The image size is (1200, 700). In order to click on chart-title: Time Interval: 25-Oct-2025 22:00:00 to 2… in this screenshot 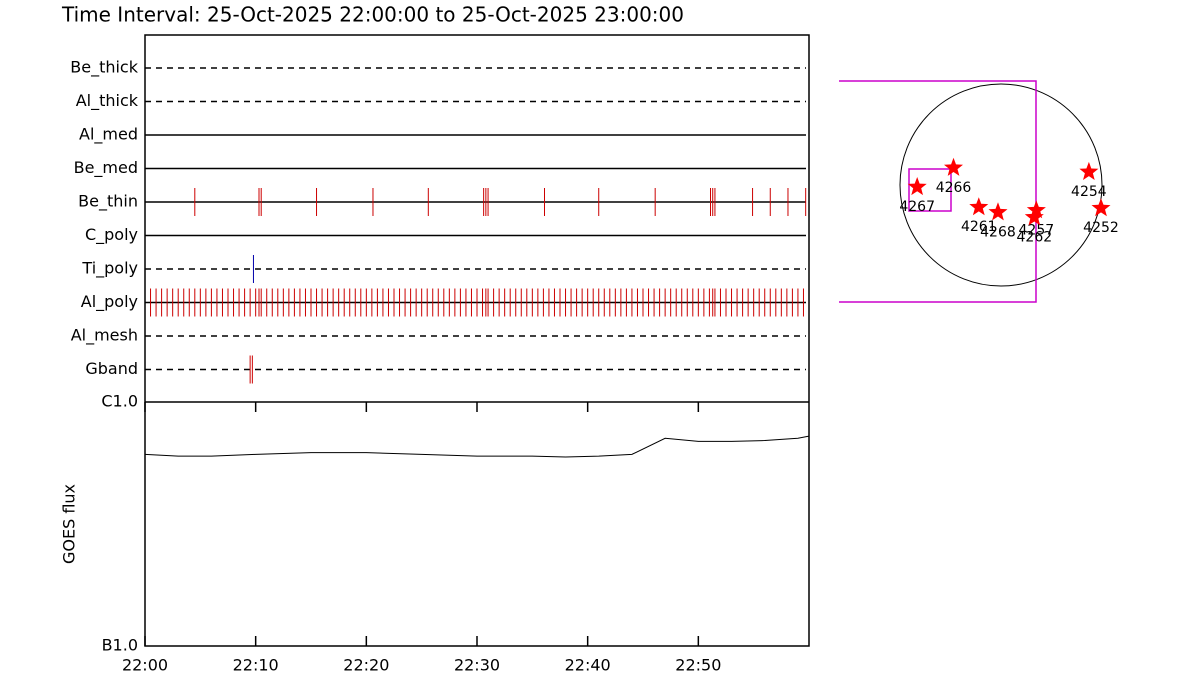, I will do `click(372, 15)`.